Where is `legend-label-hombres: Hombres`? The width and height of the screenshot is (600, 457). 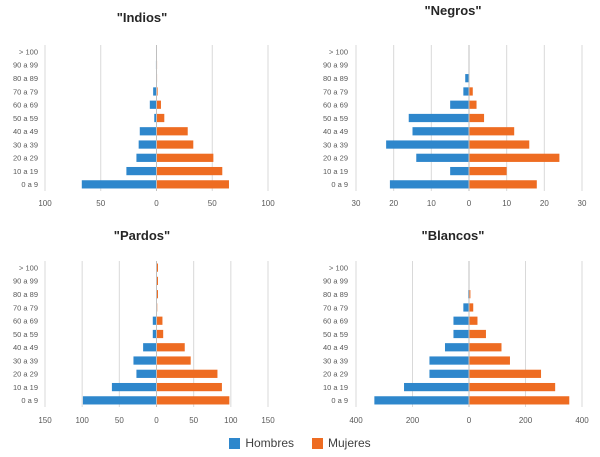
legend-label-hombres: Hombres is located at coordinates (269, 443).